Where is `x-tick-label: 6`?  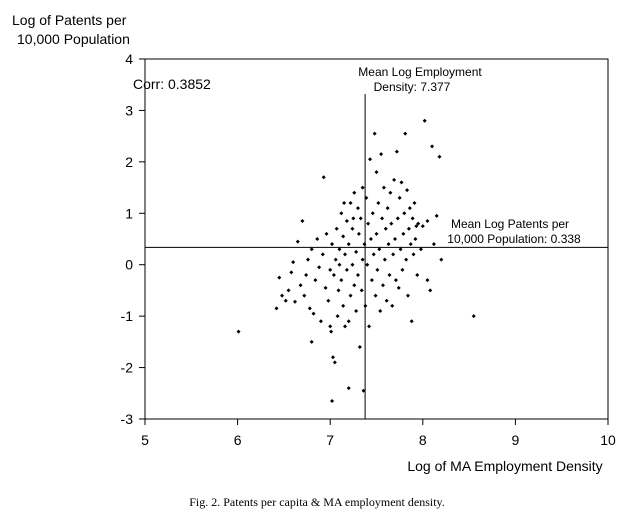
x-tick-label: 6 is located at coordinates (238, 440).